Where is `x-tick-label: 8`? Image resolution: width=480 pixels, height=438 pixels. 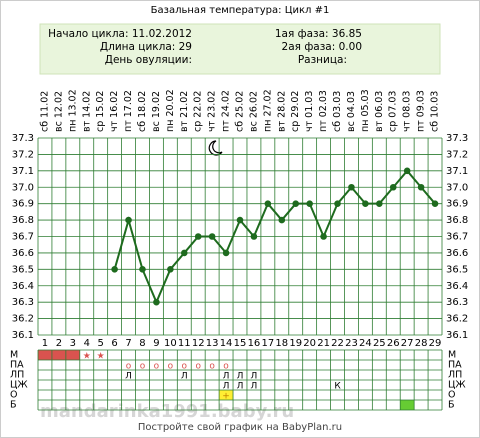
x-tick-label: 8 is located at coordinates (142, 343).